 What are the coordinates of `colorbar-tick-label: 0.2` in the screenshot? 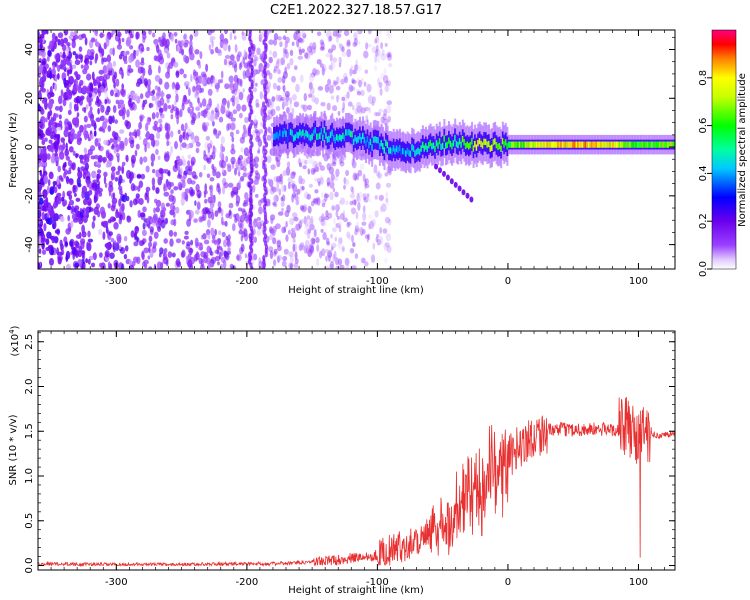 It's located at (703, 221).